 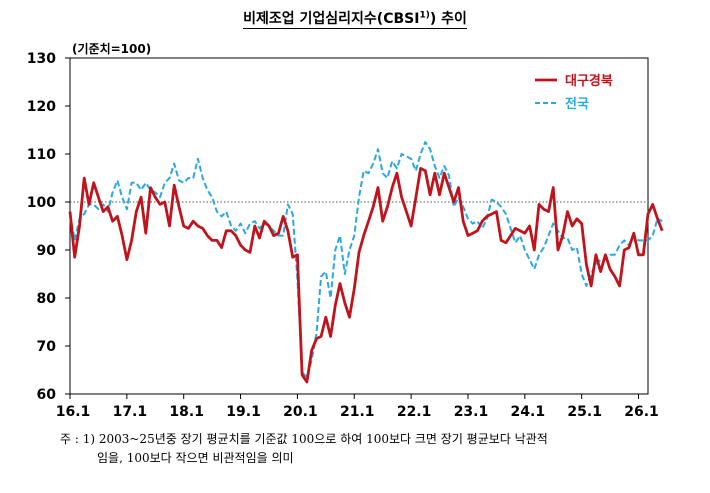 What do you see at coordinates (357, 412) in the screenshot?
I see `x-tick-label: 21.1` at bounding box center [357, 412].